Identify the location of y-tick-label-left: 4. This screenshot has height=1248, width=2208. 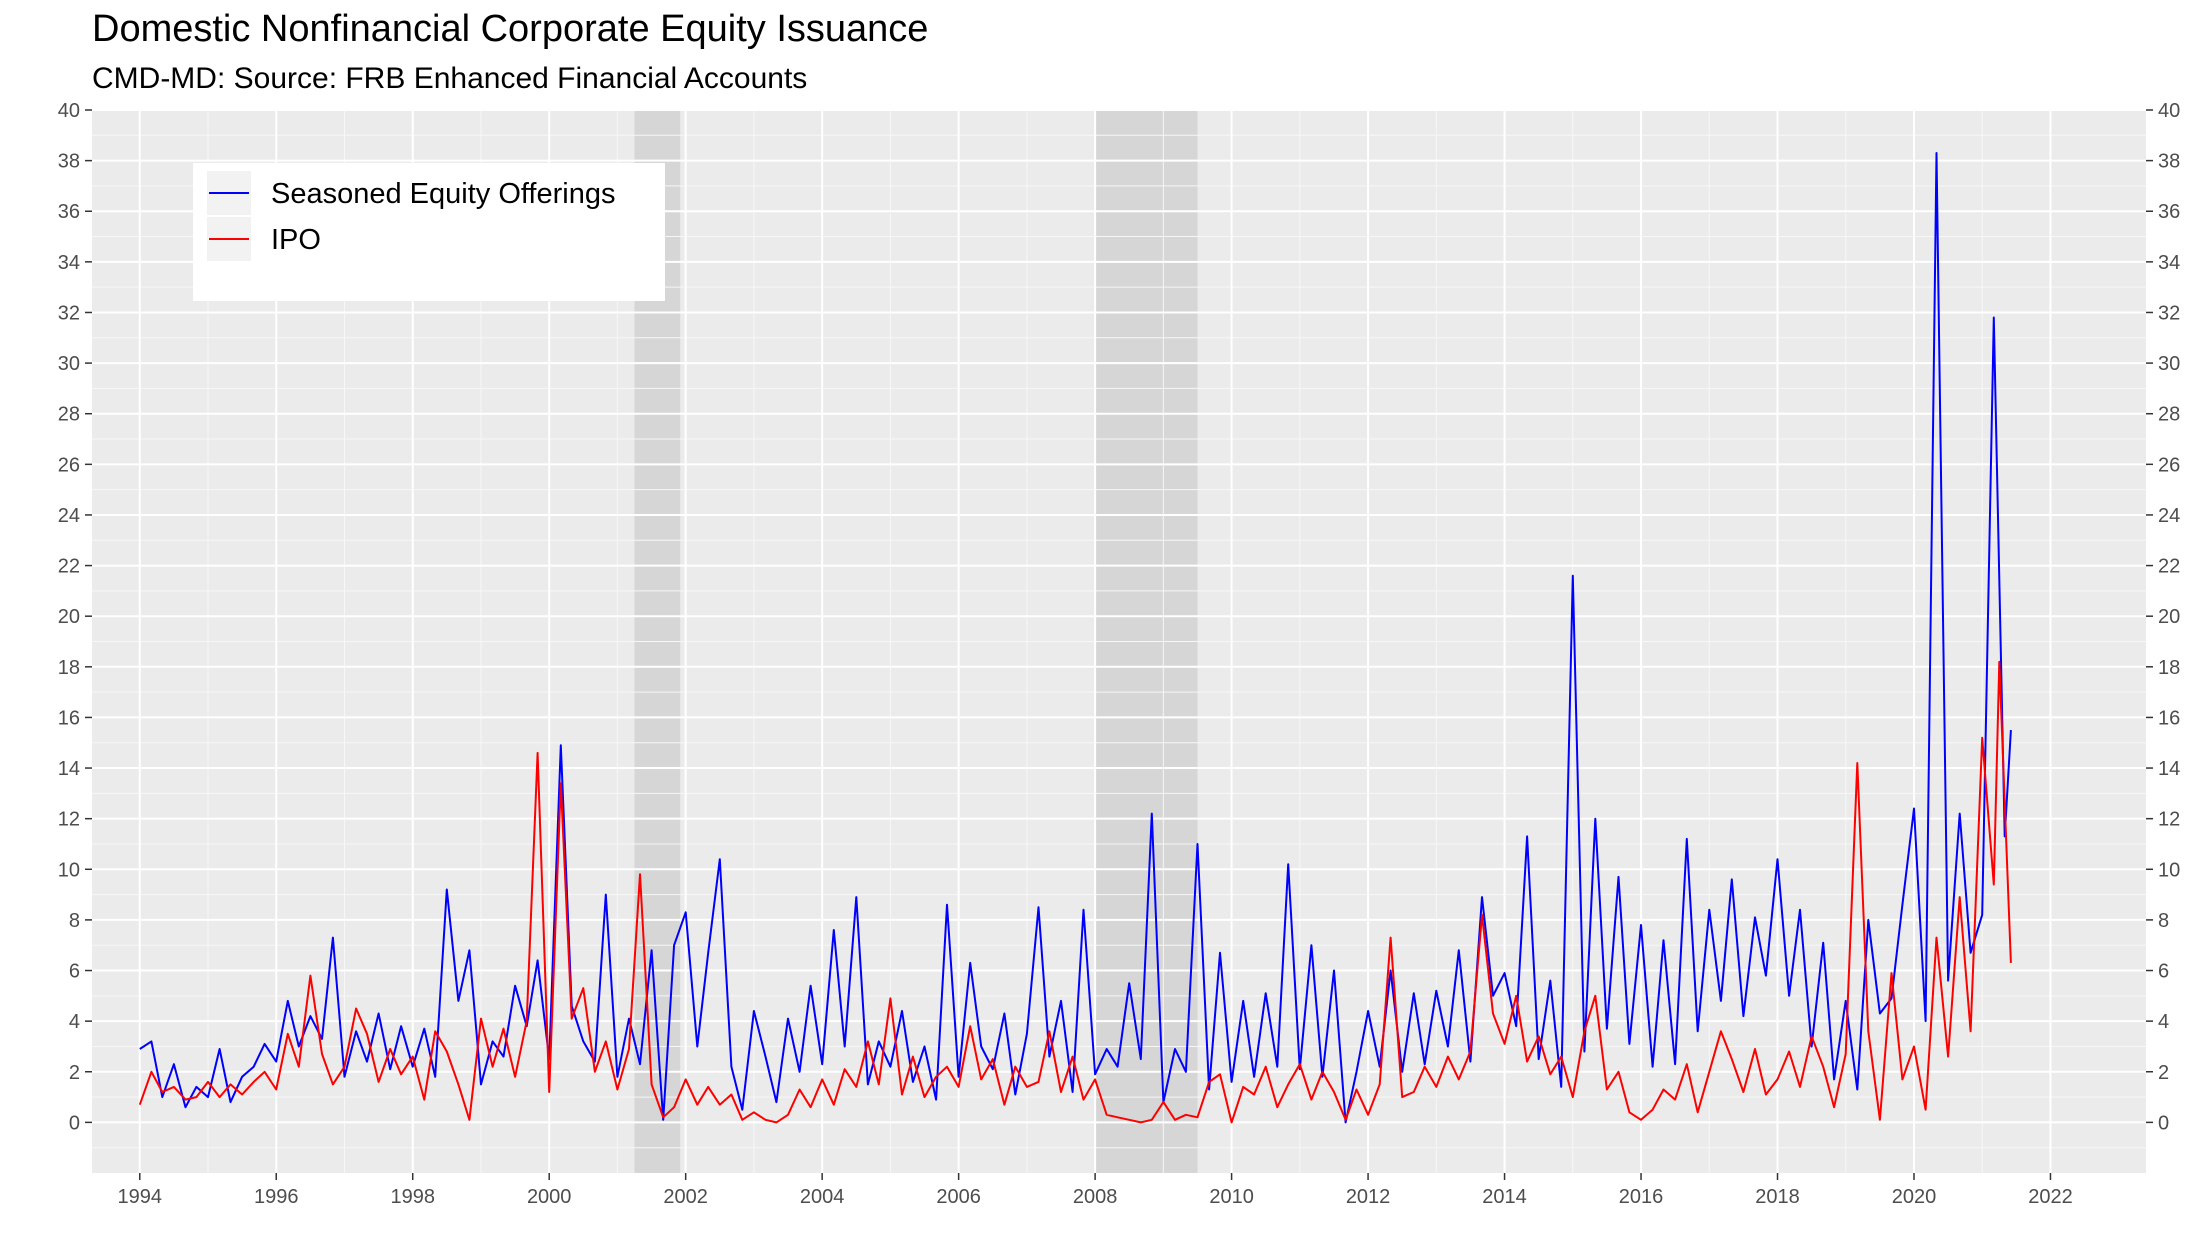
(74, 1022).